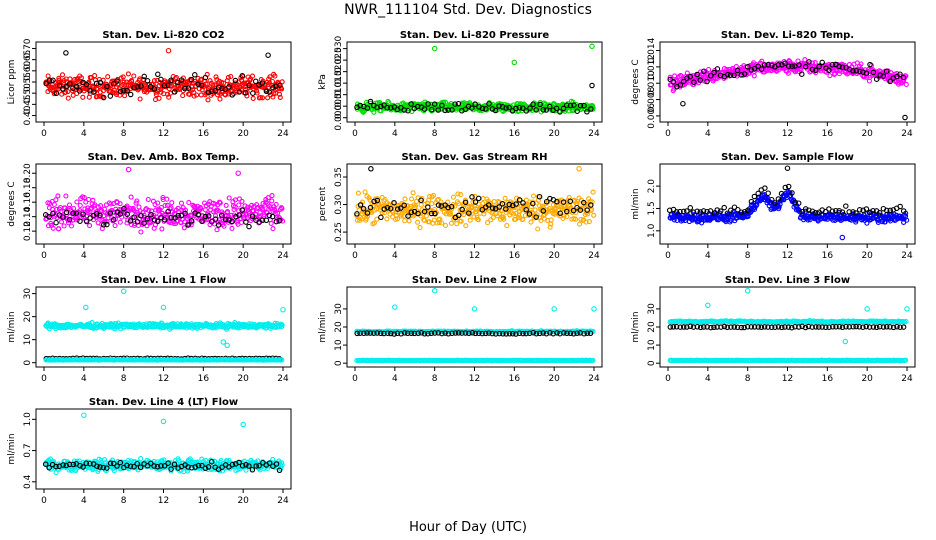  Describe the element at coordinates (787, 204) in the screenshot. I see `plot-frame` at that location.